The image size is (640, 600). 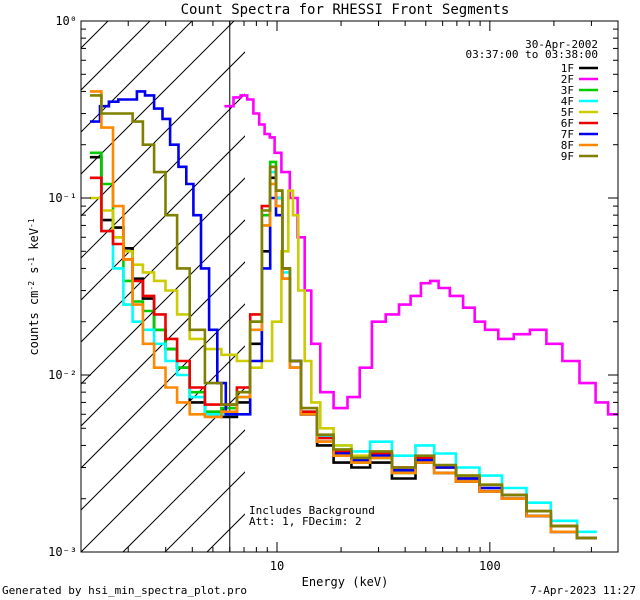 I want to click on legend-time-range: 03:37:00 to 03:38:00, so click(x=532, y=54).